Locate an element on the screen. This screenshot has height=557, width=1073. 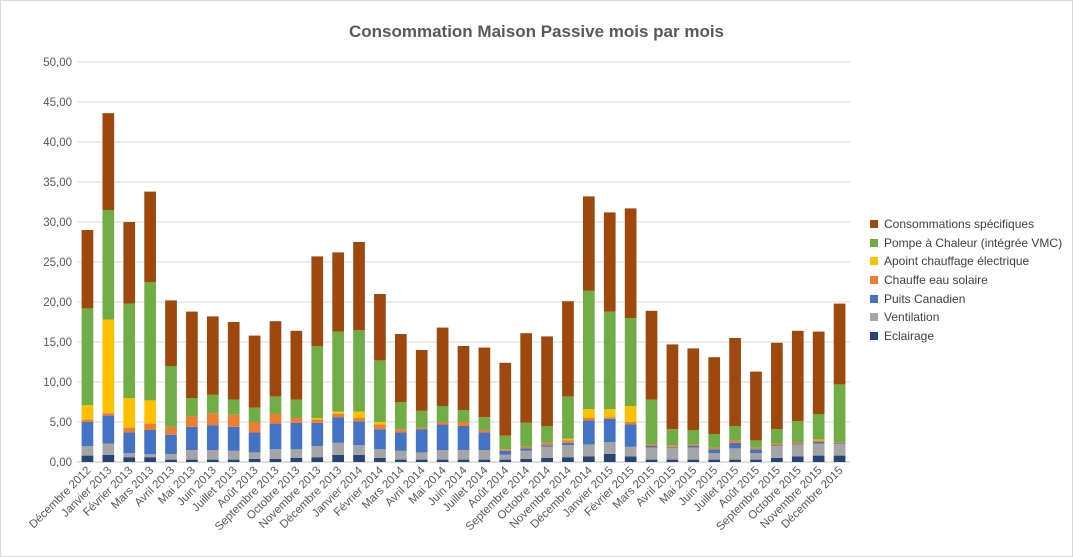
y-tick-label: 45,00 is located at coordinates (57, 103).